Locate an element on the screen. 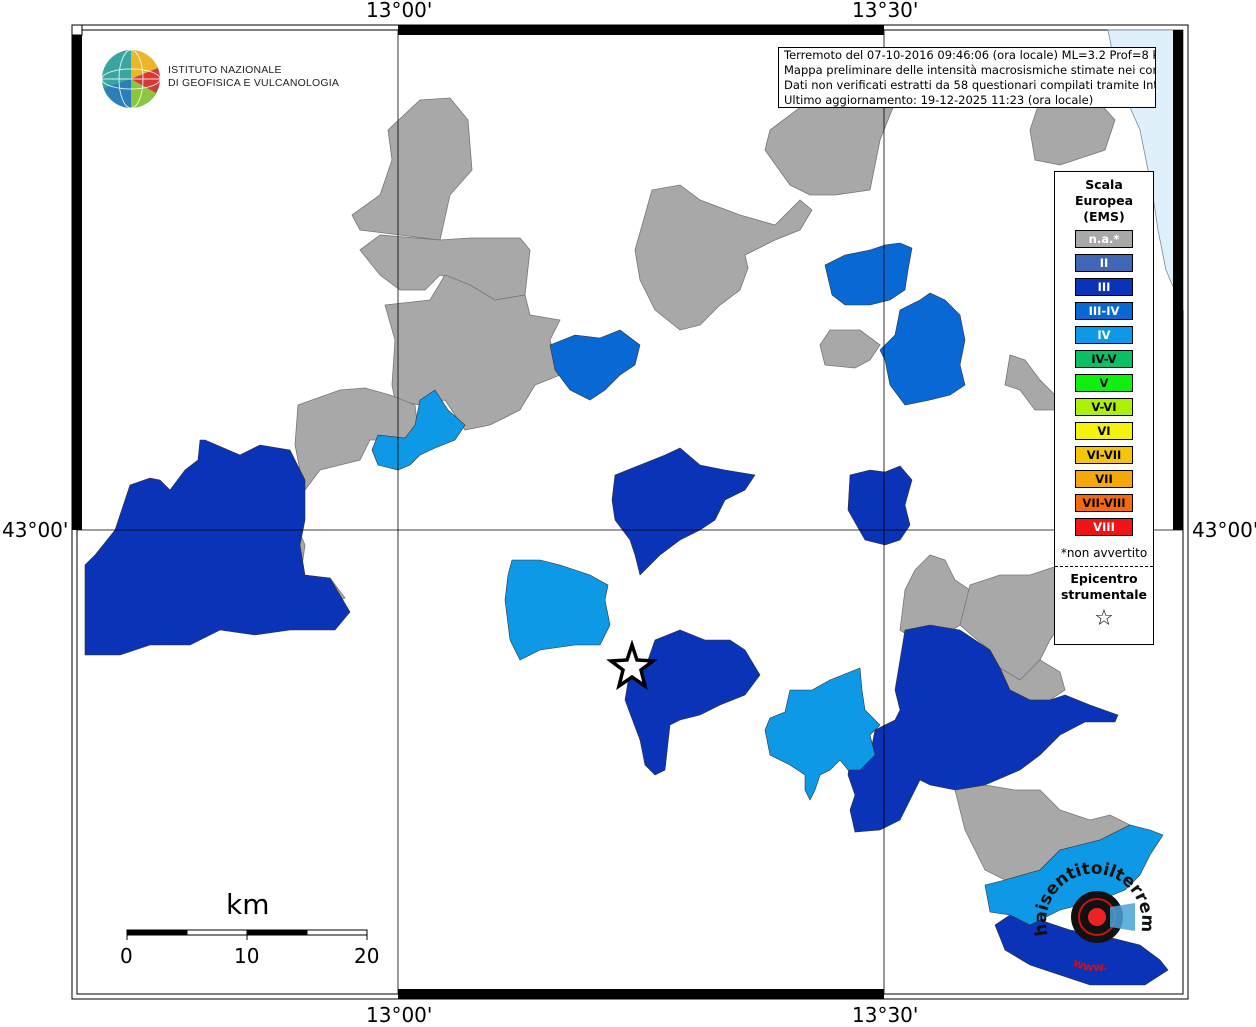 Image resolution: width=1256 pixels, height=1027 pixels. legend-epicenter-label: Epicentro strumentale is located at coordinates (1104, 587).